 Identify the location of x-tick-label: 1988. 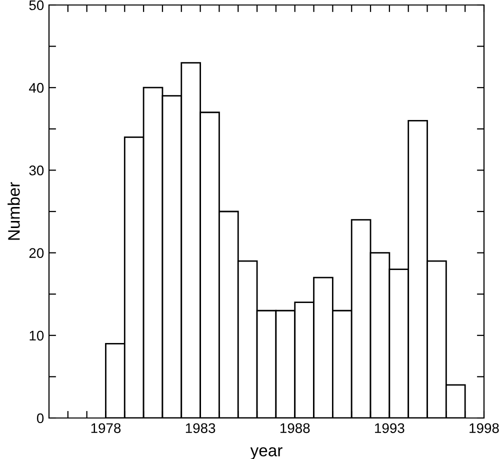
(295, 428).